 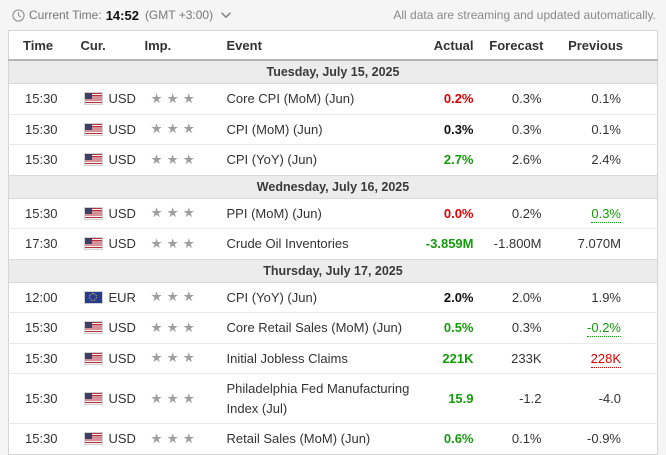 I want to click on actual-value: 0.2%, so click(x=458, y=99).